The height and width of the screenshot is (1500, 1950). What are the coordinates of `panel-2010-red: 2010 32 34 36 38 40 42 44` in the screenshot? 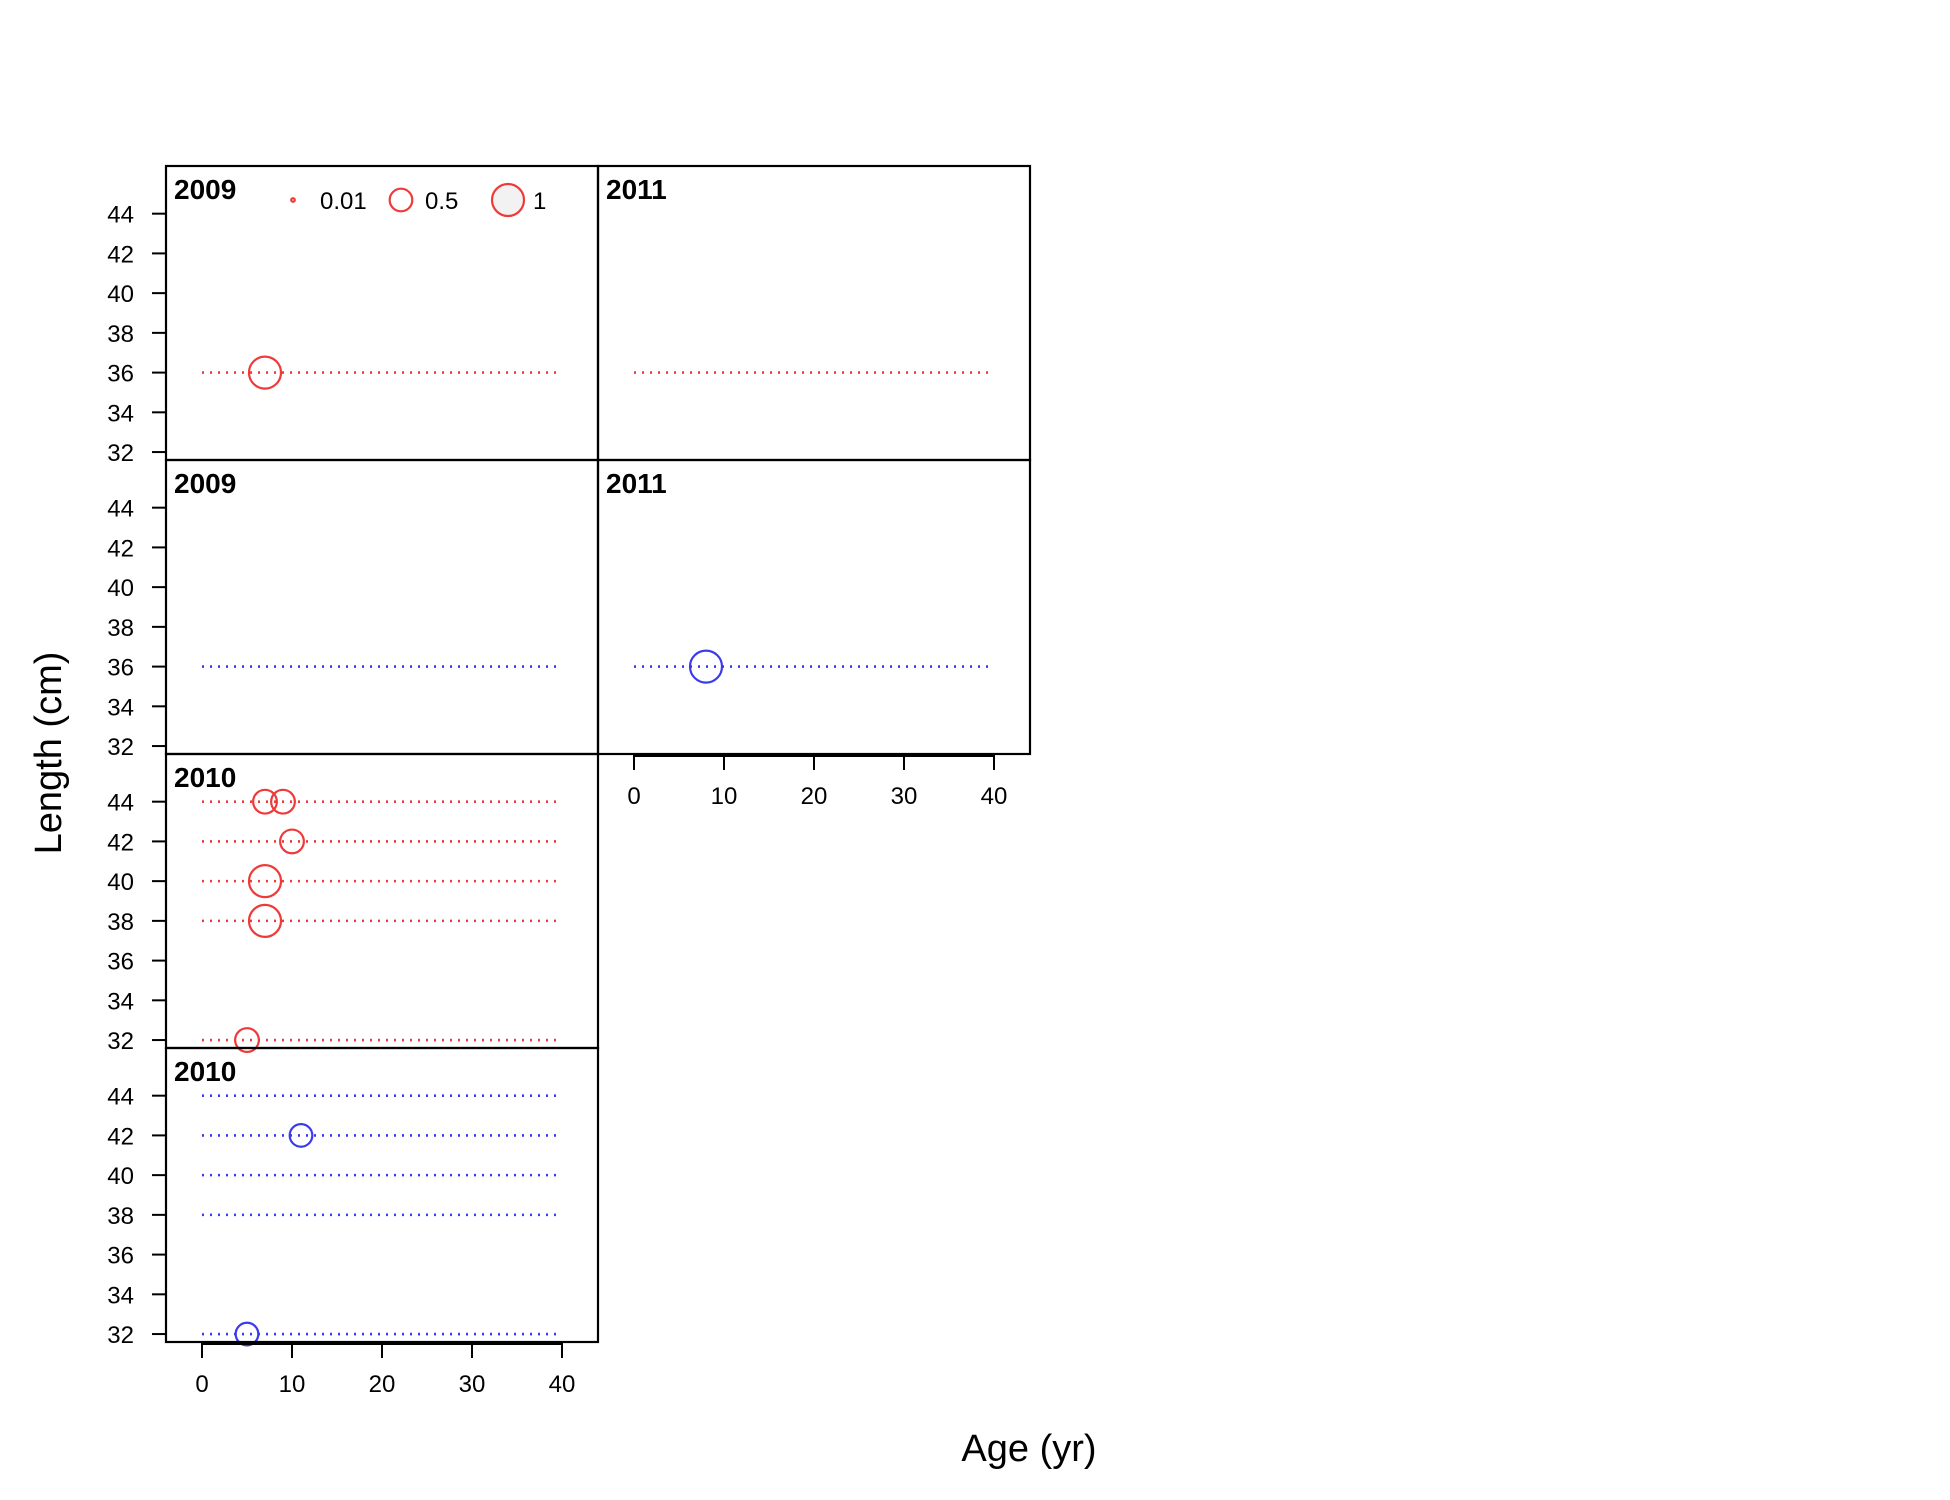 It's located at (353, 903).